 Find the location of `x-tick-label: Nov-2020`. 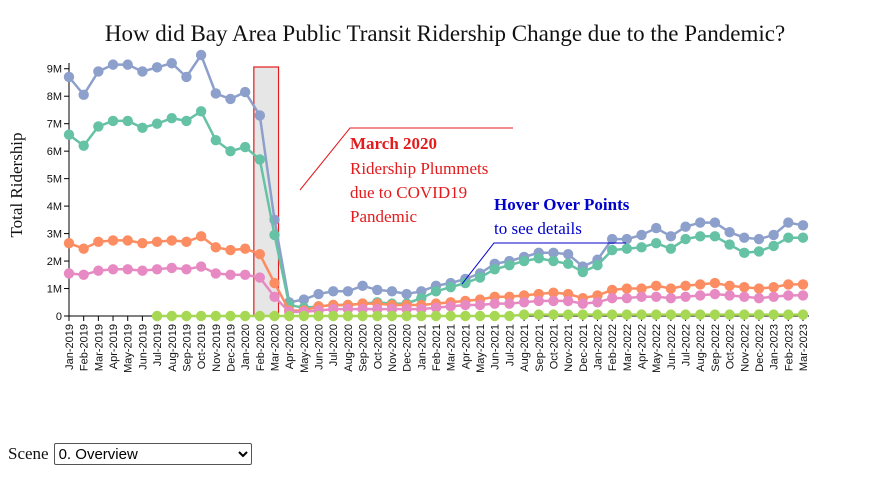

x-tick-label: Nov-2020 is located at coordinates (393, 348).